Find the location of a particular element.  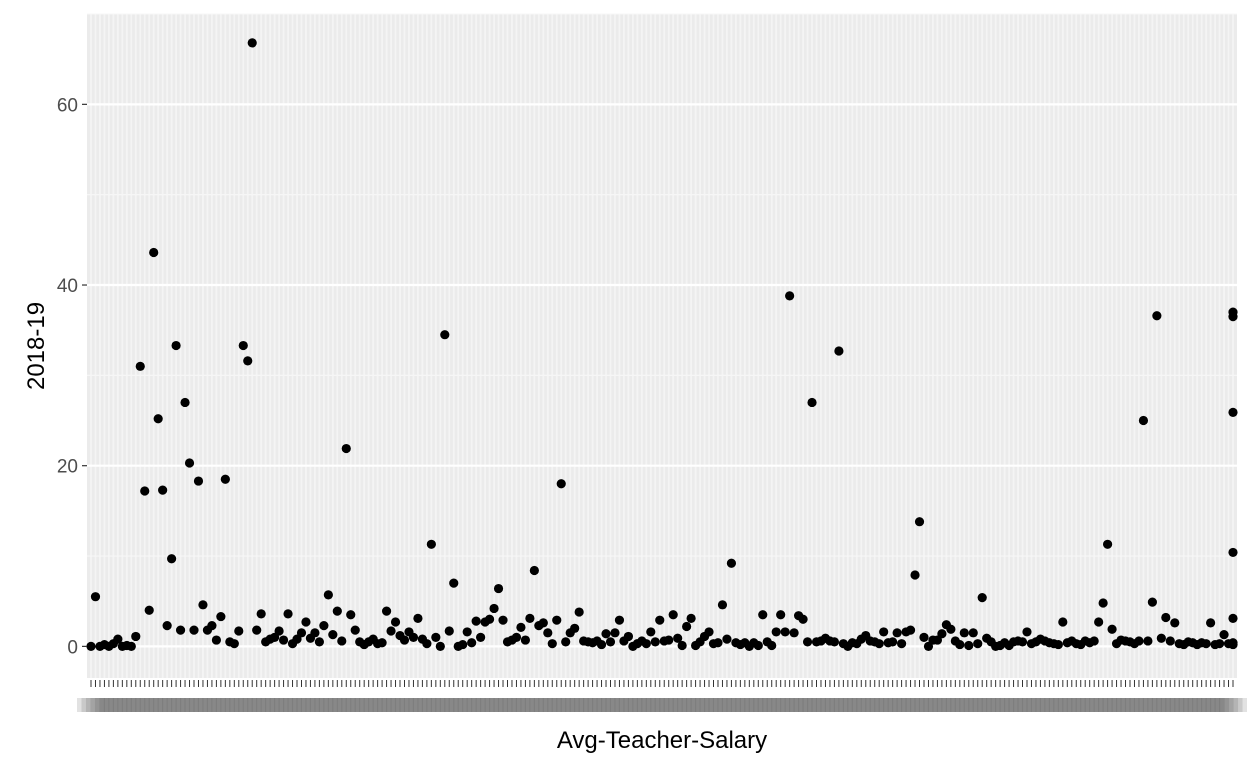

x-axis-title: Avg-Teacher-Salary is located at coordinates (662, 740).